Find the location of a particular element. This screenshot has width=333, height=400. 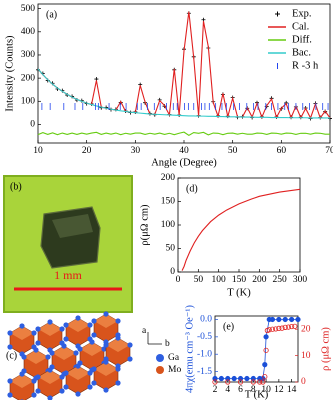

x-tick-label: 30 is located at coordinates (136, 151).